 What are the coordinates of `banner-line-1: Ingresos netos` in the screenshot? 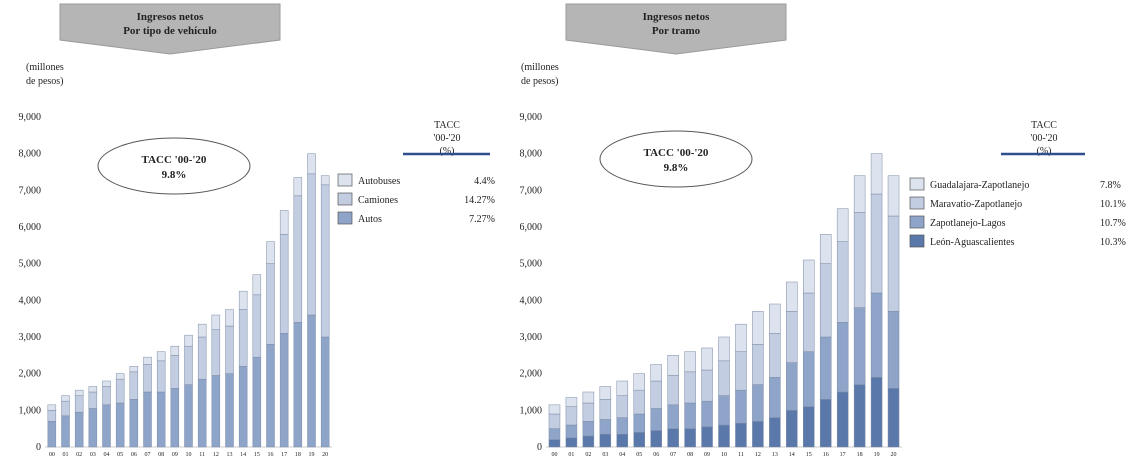 It's located at (676, 17).